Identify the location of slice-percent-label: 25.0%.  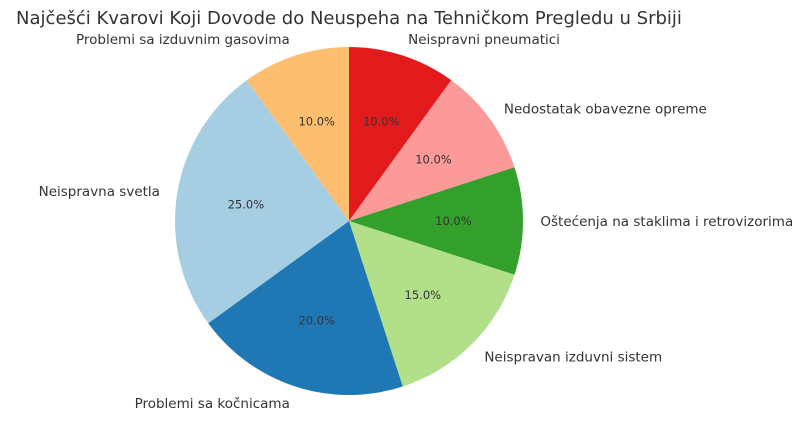
(246, 205).